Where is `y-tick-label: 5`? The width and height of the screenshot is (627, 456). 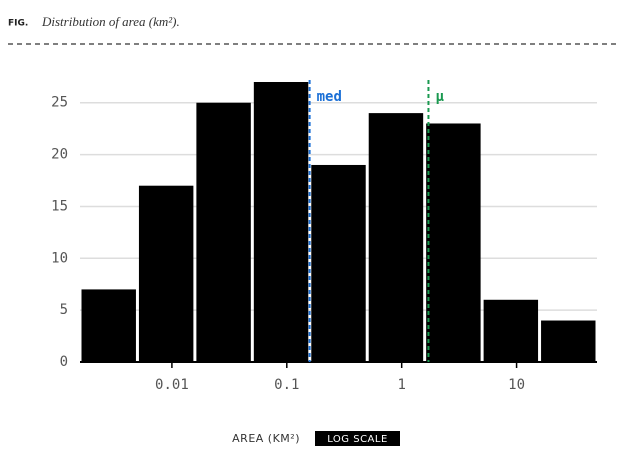
y-tick-label: 5 is located at coordinates (64, 310).